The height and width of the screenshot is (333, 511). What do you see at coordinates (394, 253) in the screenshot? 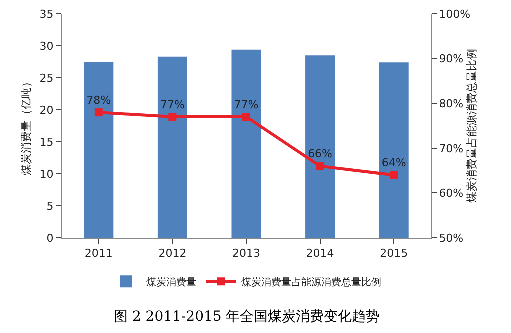
I see `x-tick-label: 2015` at bounding box center [394, 253].